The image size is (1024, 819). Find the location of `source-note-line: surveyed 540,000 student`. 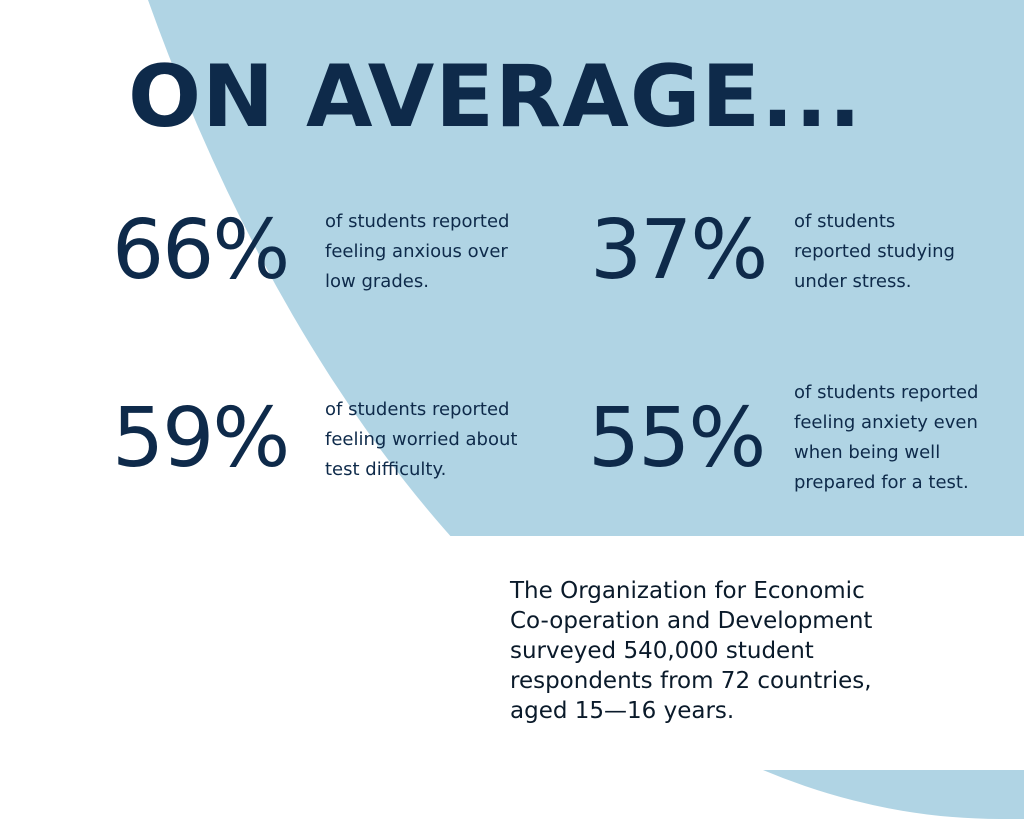

source-note-line: surveyed 540,000 student is located at coordinates (662, 651).